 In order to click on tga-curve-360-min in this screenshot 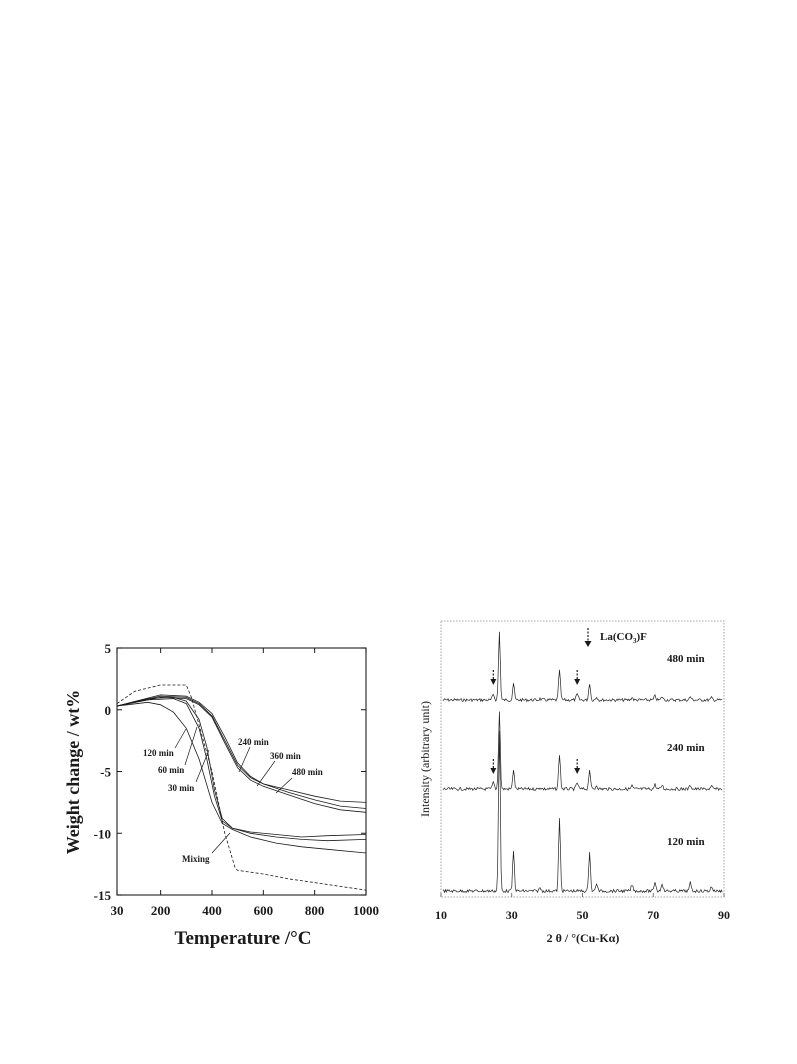, I will do `click(241, 751)`.